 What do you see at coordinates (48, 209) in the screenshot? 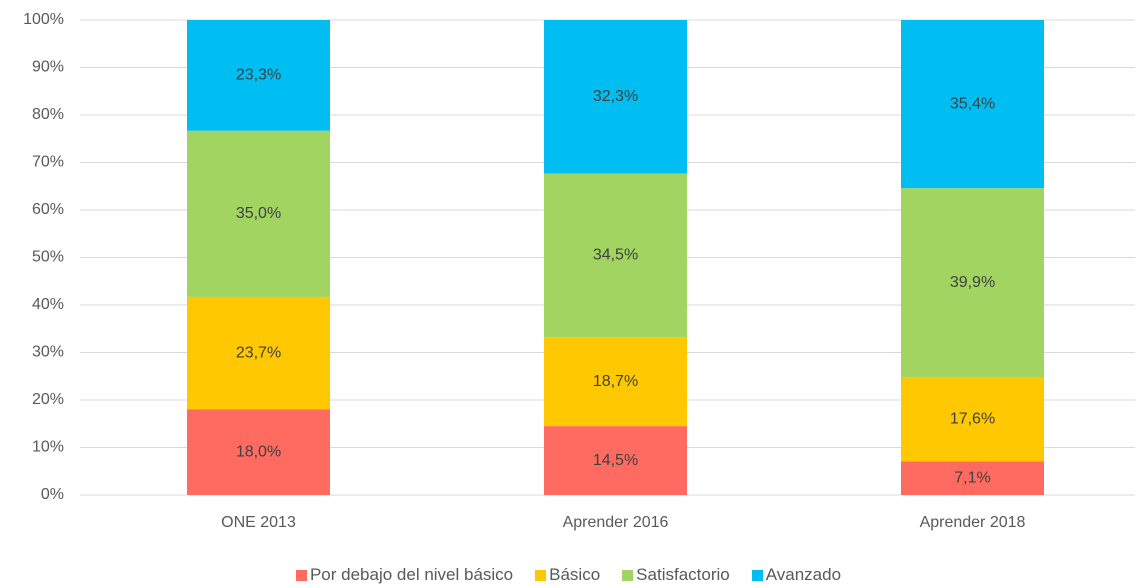
I see `y-tick-label: 60%` at bounding box center [48, 209].